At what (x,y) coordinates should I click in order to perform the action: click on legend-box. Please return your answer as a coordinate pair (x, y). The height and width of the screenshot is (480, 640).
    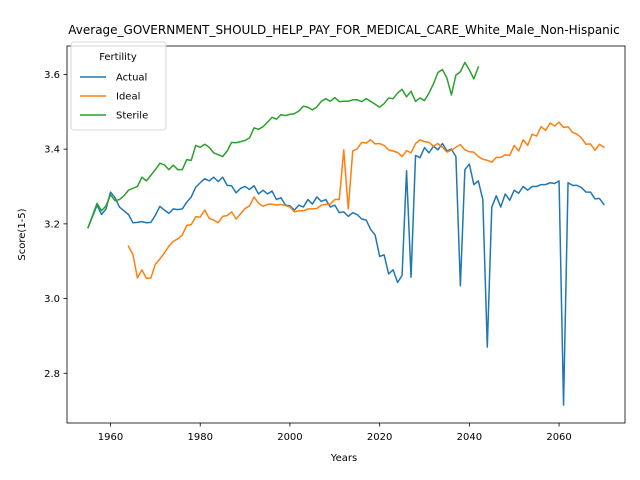
    Looking at the image, I should click on (118, 86).